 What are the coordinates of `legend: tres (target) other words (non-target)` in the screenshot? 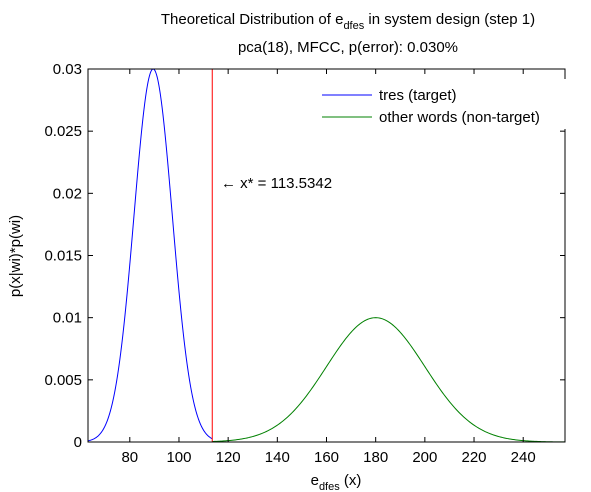 It's located at (449, 104).